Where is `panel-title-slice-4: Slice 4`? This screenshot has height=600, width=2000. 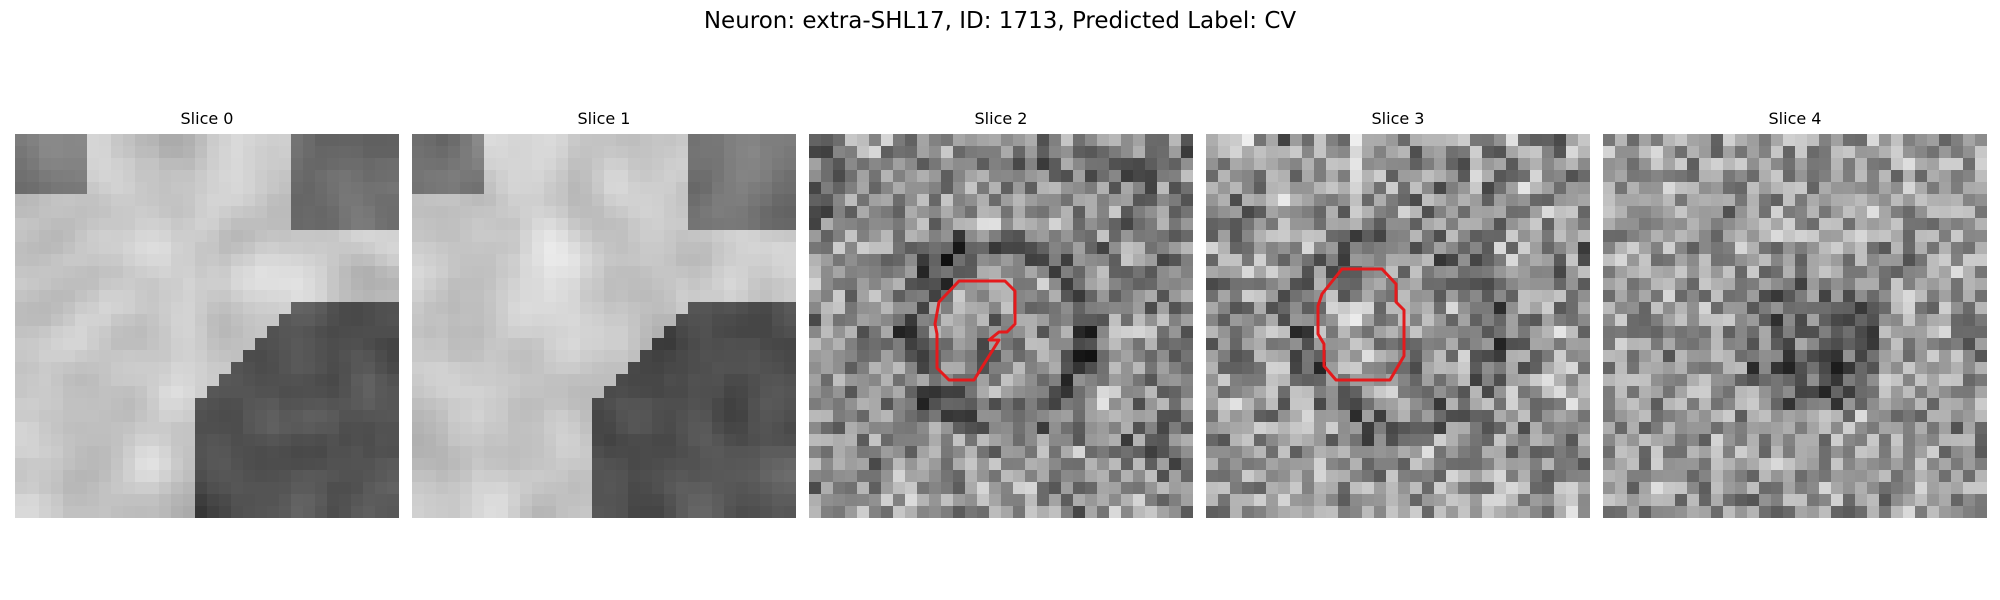
panel-title-slice-4: Slice 4 is located at coordinates (1795, 118).